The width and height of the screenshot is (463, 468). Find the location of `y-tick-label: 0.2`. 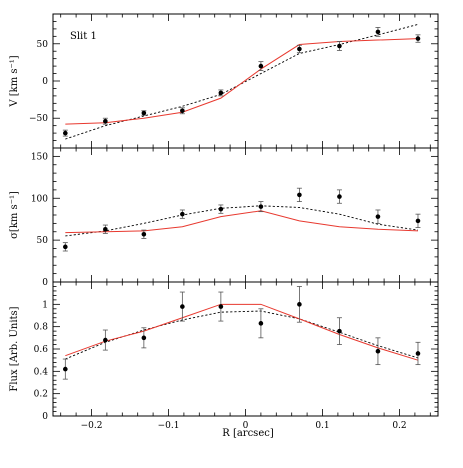

y-tick-label: 0.2 is located at coordinates (41, 395).